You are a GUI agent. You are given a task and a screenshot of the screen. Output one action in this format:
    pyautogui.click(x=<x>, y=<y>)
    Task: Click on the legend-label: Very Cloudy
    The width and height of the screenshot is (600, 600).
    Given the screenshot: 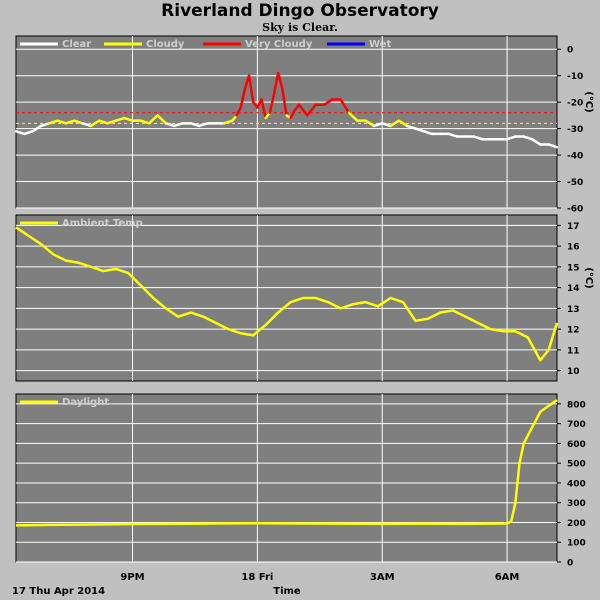 What is the action you would take?
    pyautogui.click(x=279, y=44)
    